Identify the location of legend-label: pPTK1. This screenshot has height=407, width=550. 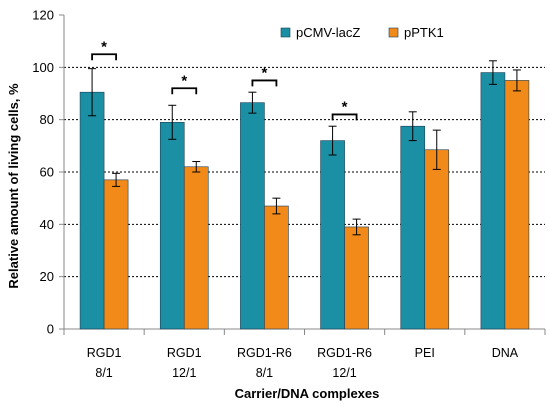
(424, 32).